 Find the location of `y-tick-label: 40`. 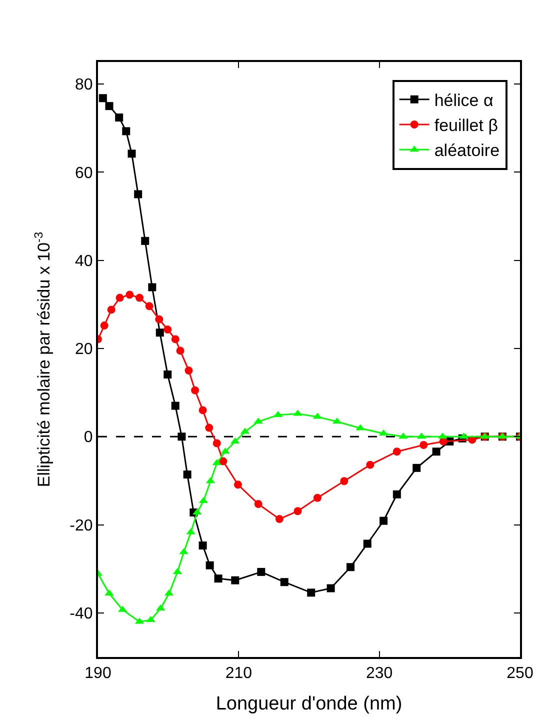

y-tick-label: 40 is located at coordinates (84, 261).